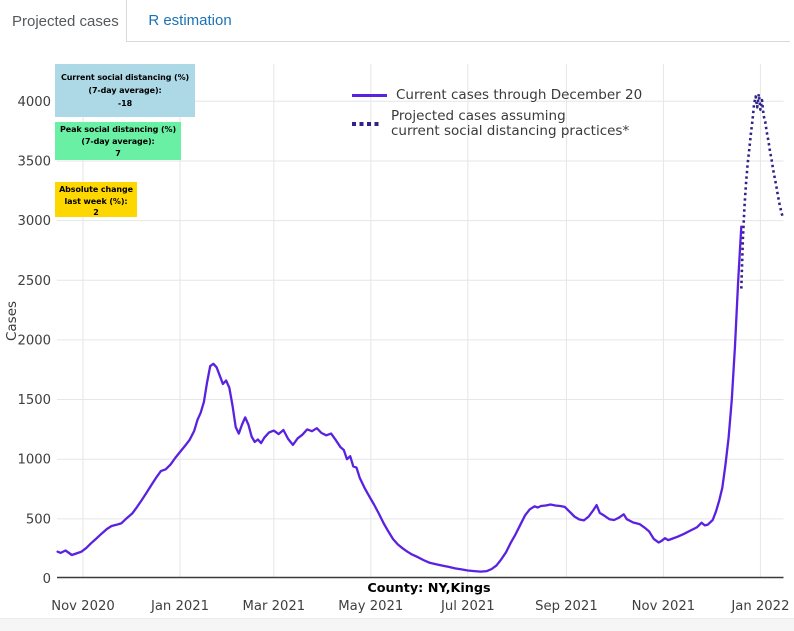 The width and height of the screenshot is (794, 631). I want to click on svg-text: Sep 2021, so click(566, 606).